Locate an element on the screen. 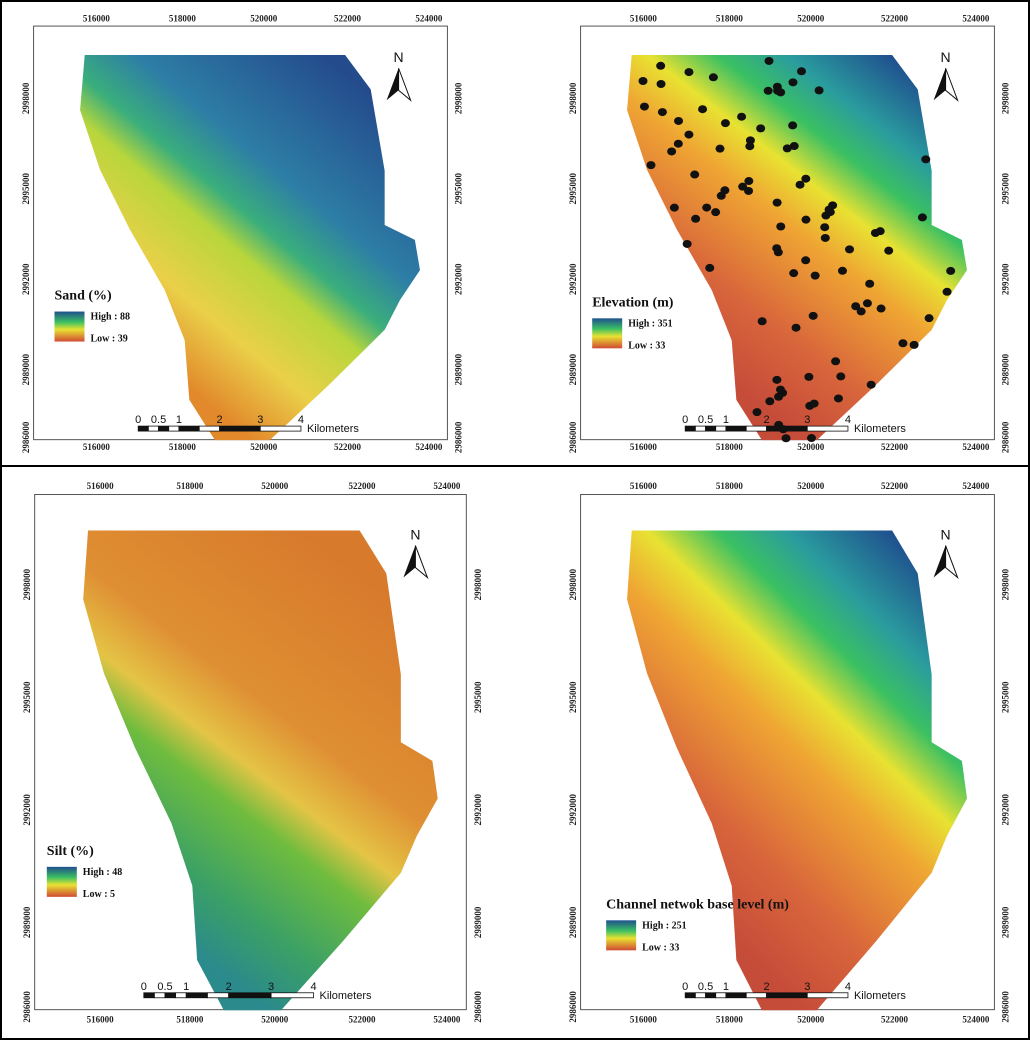 The height and width of the screenshot is (1040, 1030). north-arrow-right is located at coordinates (952, 562).